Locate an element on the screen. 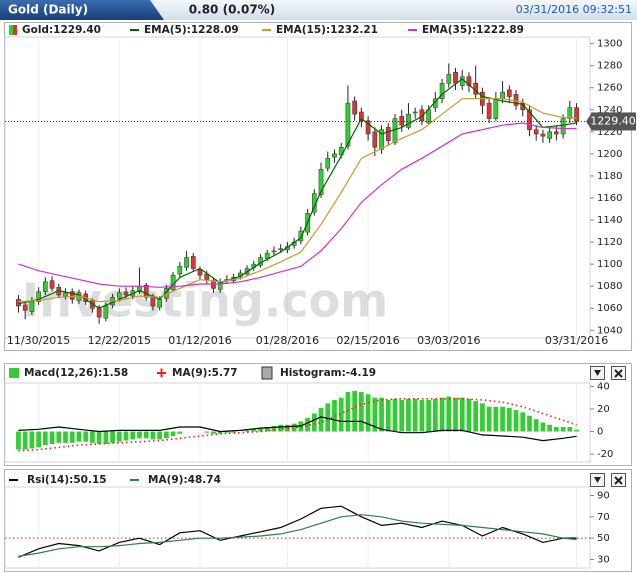 This screenshot has height=573, width=637. x-tick-label: 01/12/2016 is located at coordinates (199, 340).